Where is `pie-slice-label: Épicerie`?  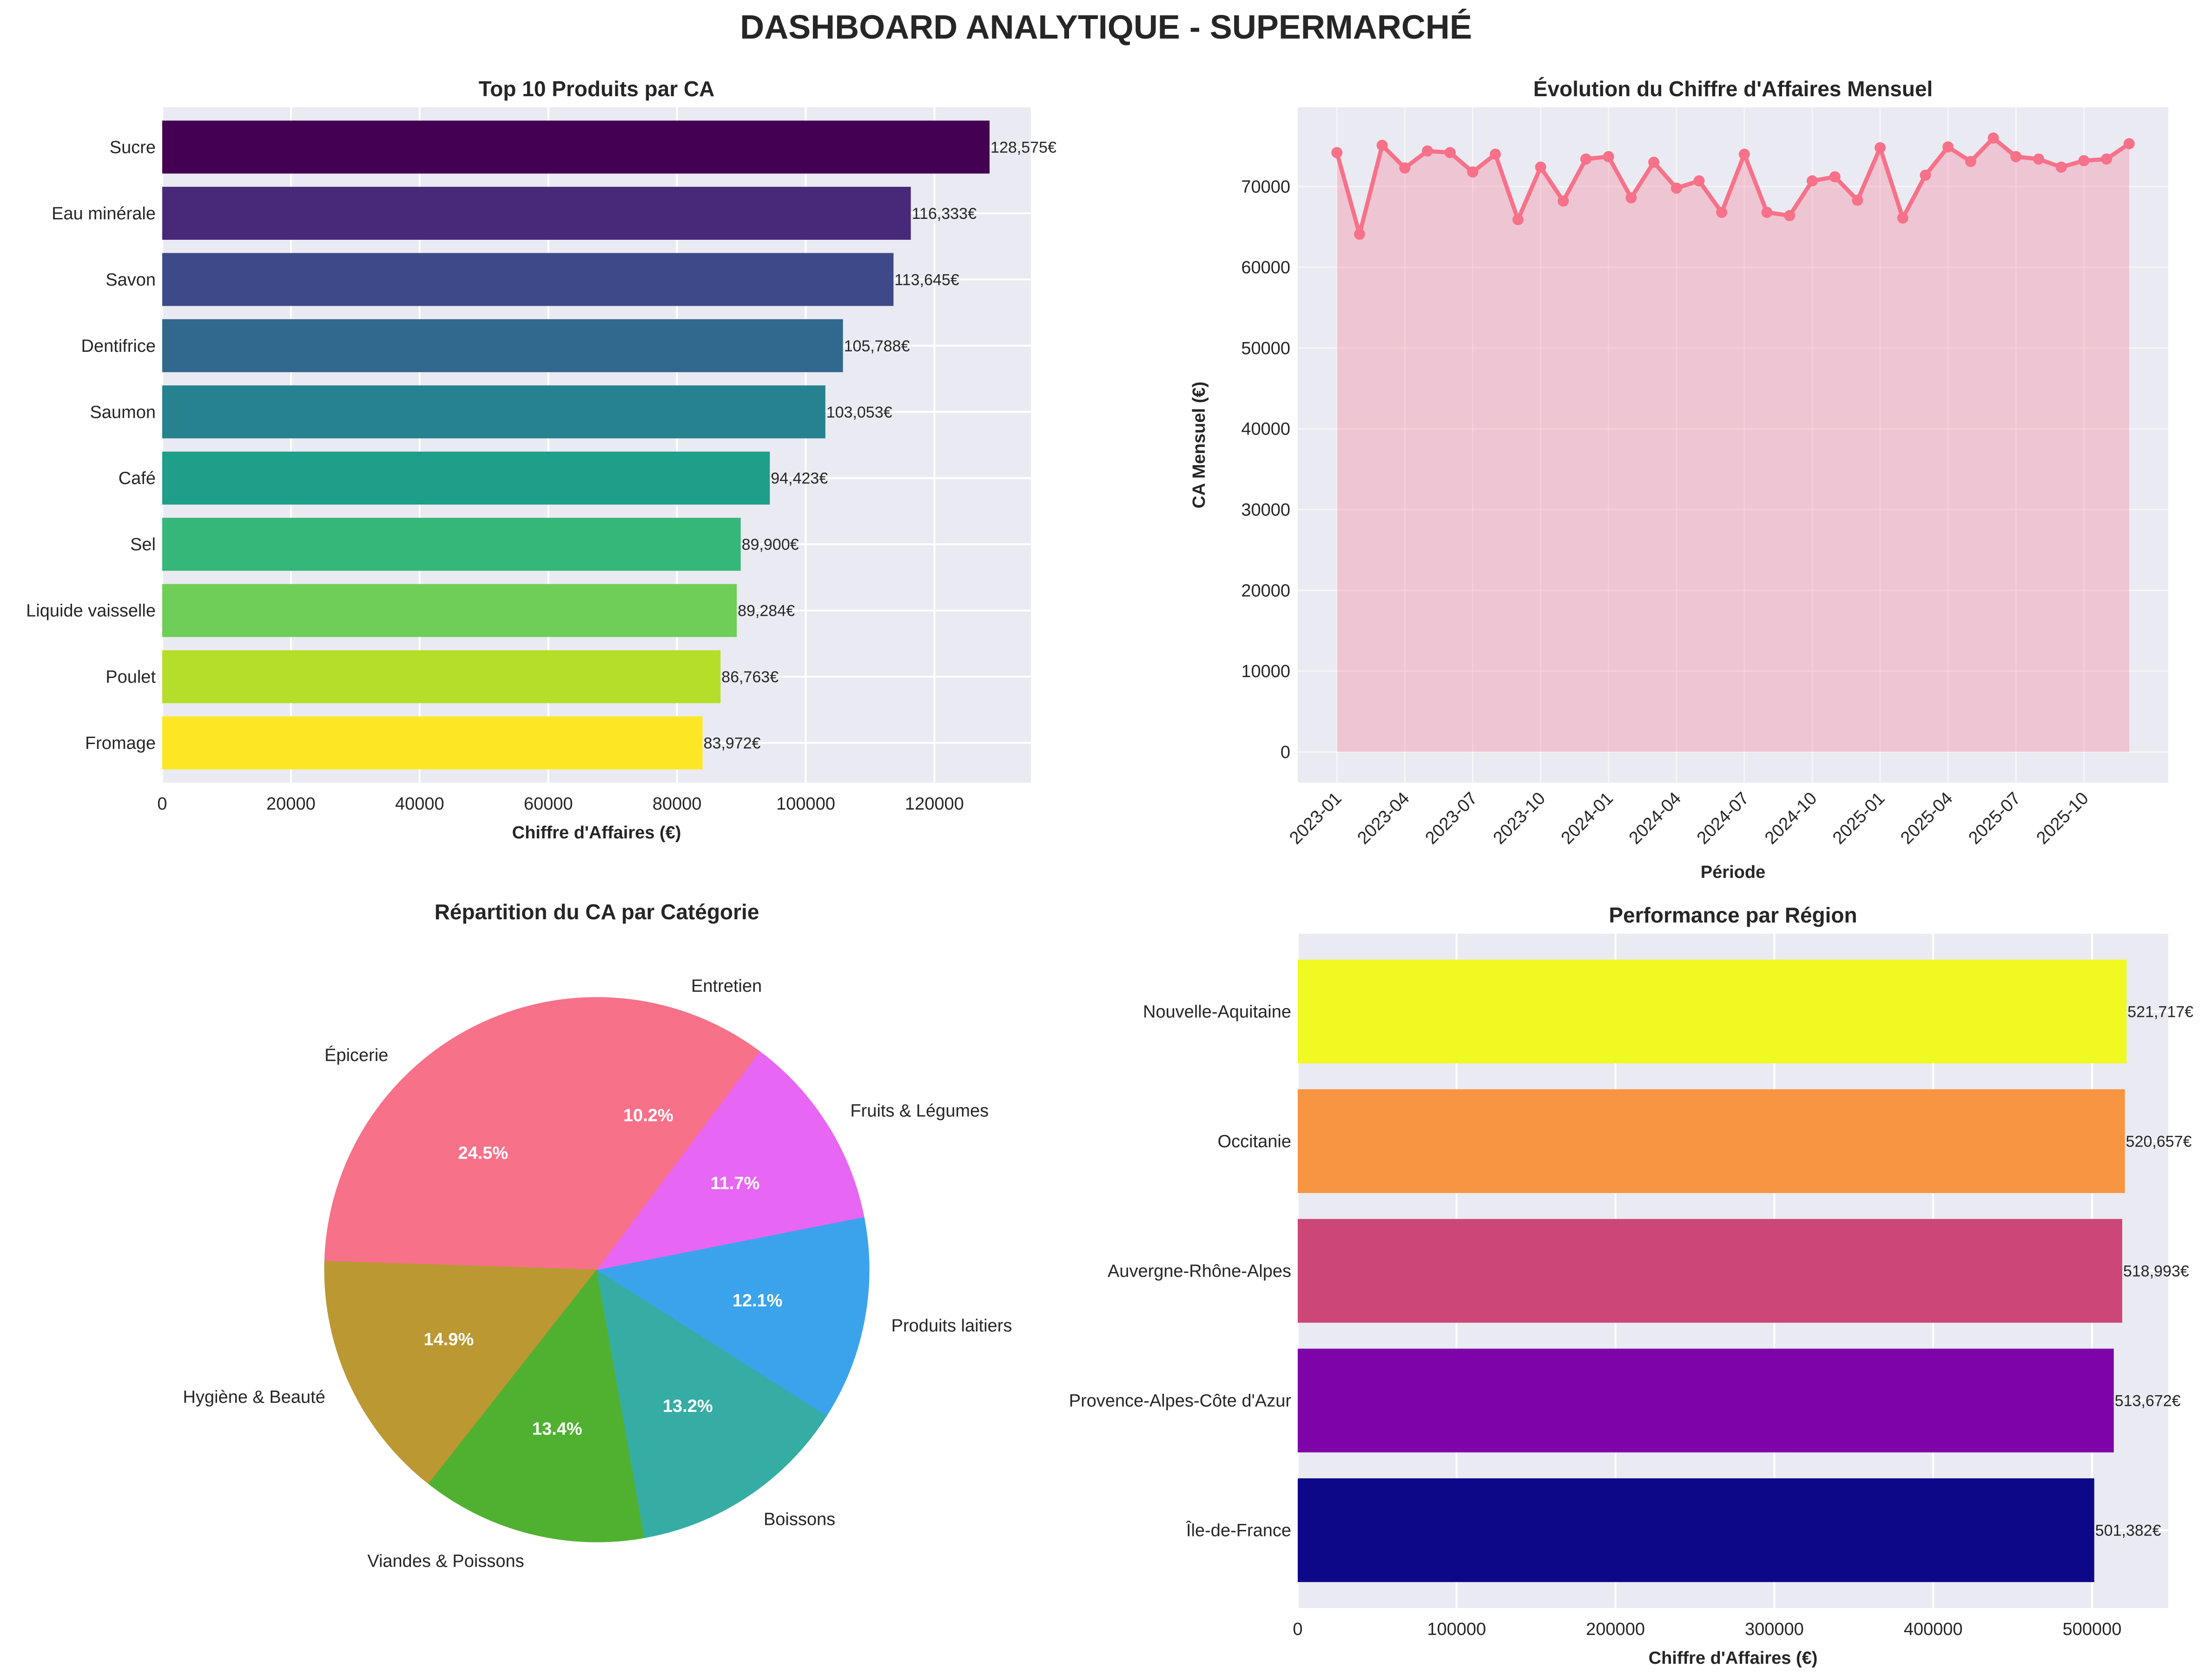 pie-slice-label: Épicerie is located at coordinates (356, 1055).